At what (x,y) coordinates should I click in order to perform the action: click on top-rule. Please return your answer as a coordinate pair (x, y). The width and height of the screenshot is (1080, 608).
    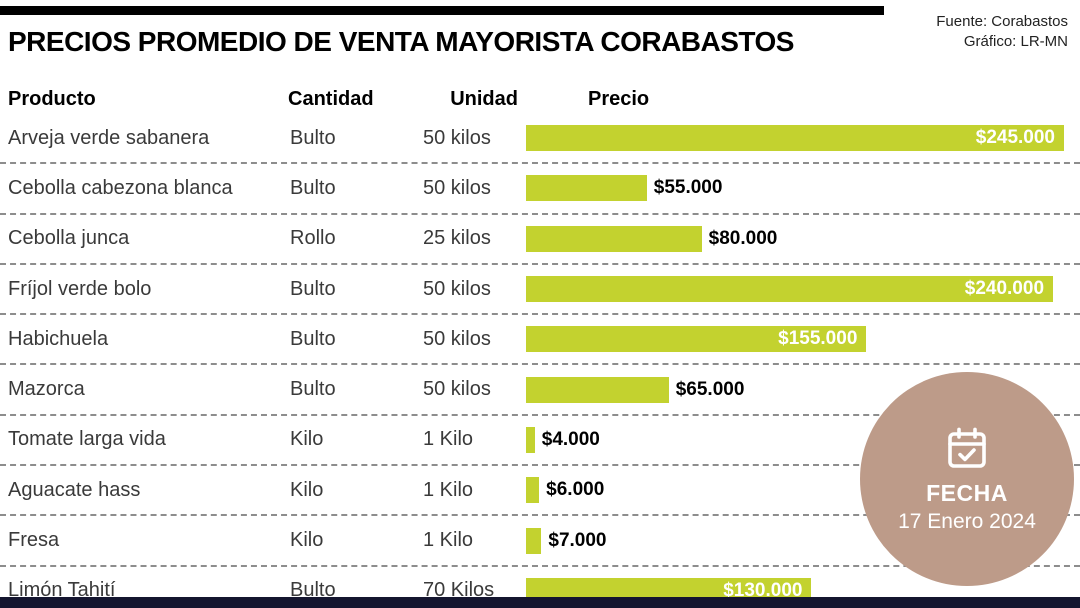
    Looking at the image, I should click on (442, 10).